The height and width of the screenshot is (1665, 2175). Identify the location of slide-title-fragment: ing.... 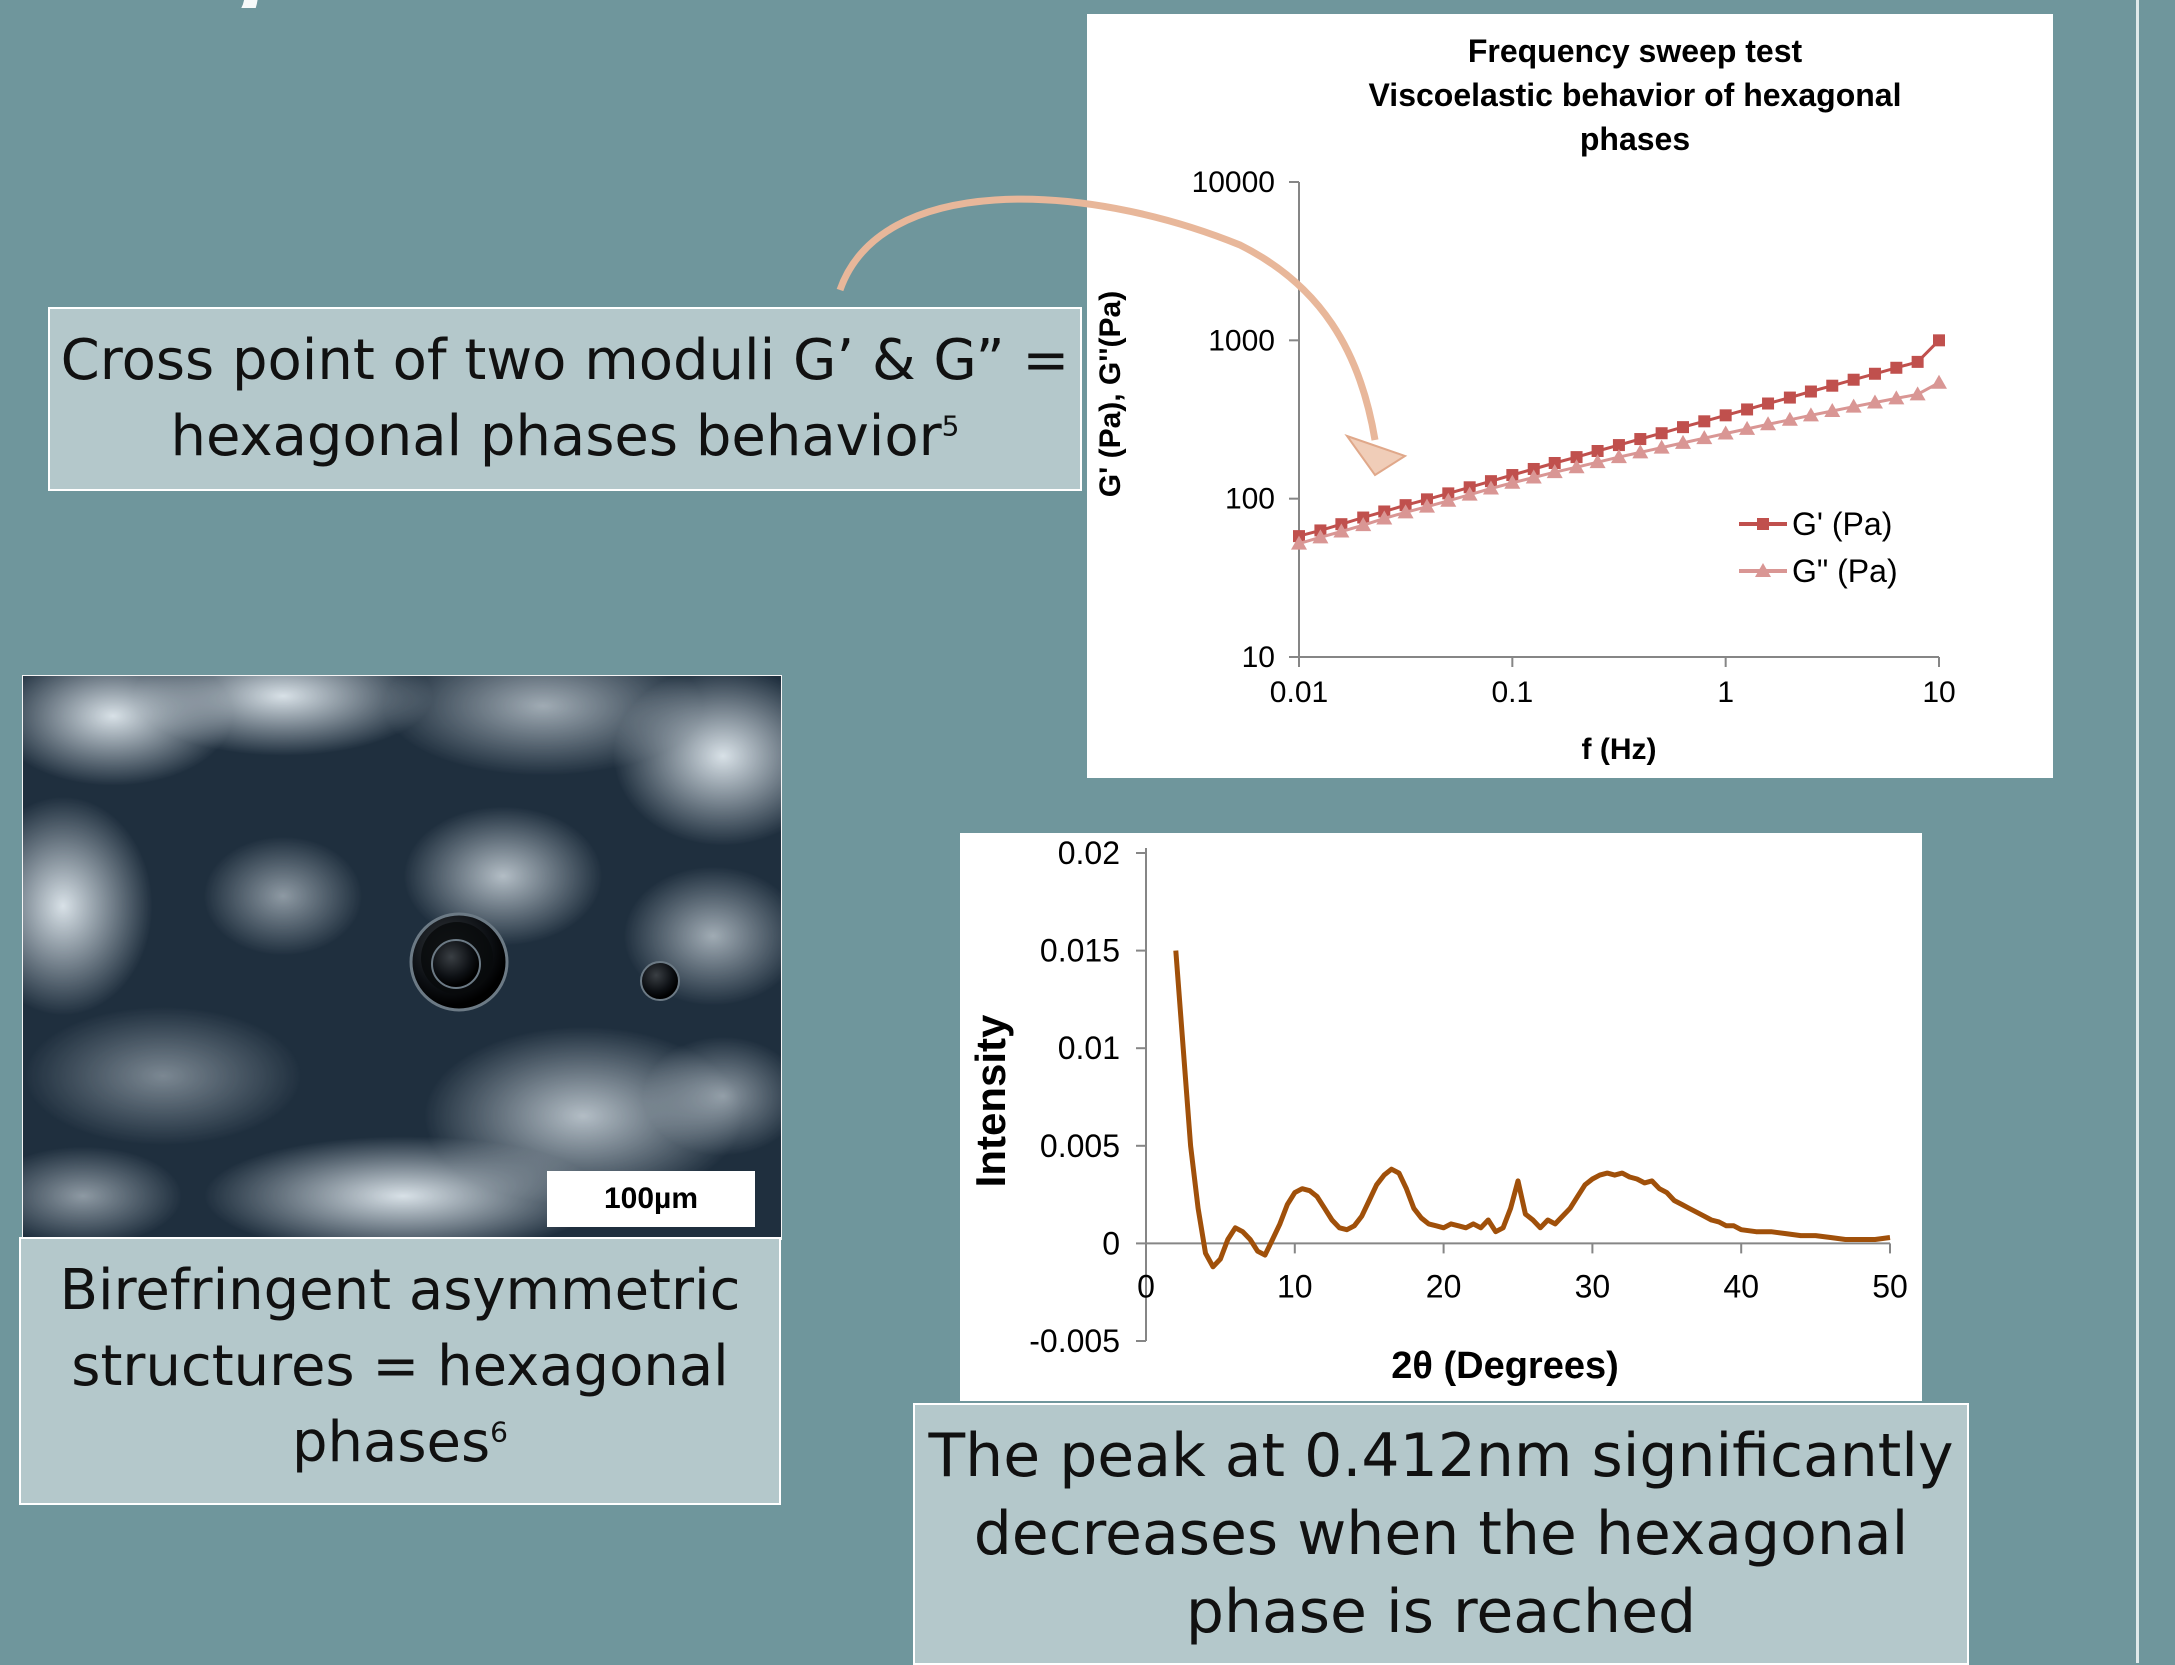
(490, 4).